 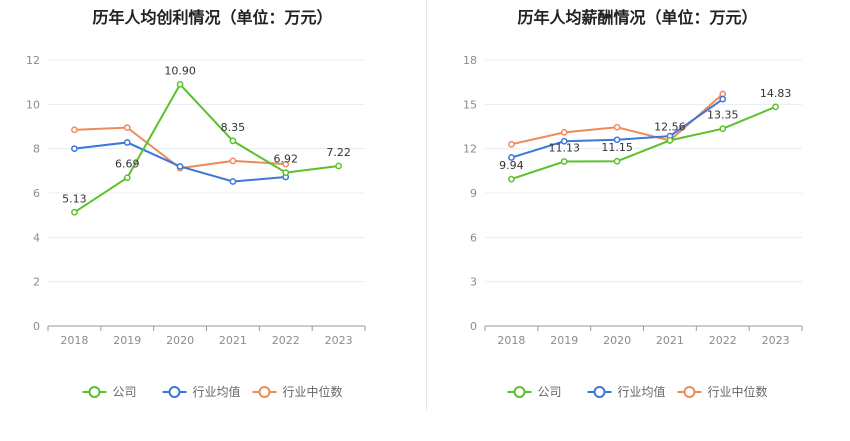 What do you see at coordinates (473, 193) in the screenshot?
I see `y-tick-label: 9` at bounding box center [473, 193].